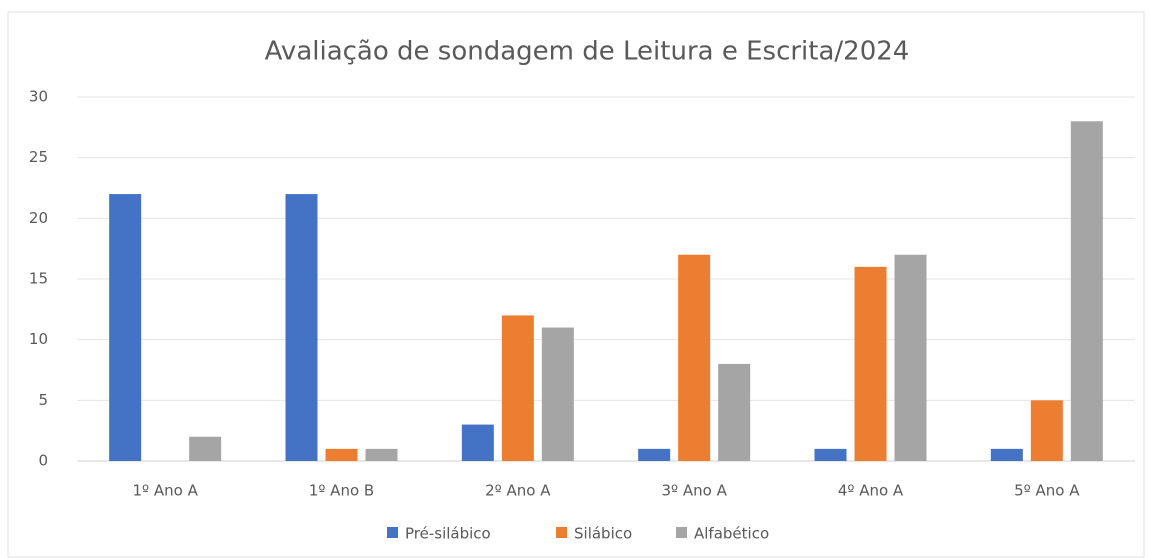  I want to click on y-tick-label: 10, so click(38, 339).